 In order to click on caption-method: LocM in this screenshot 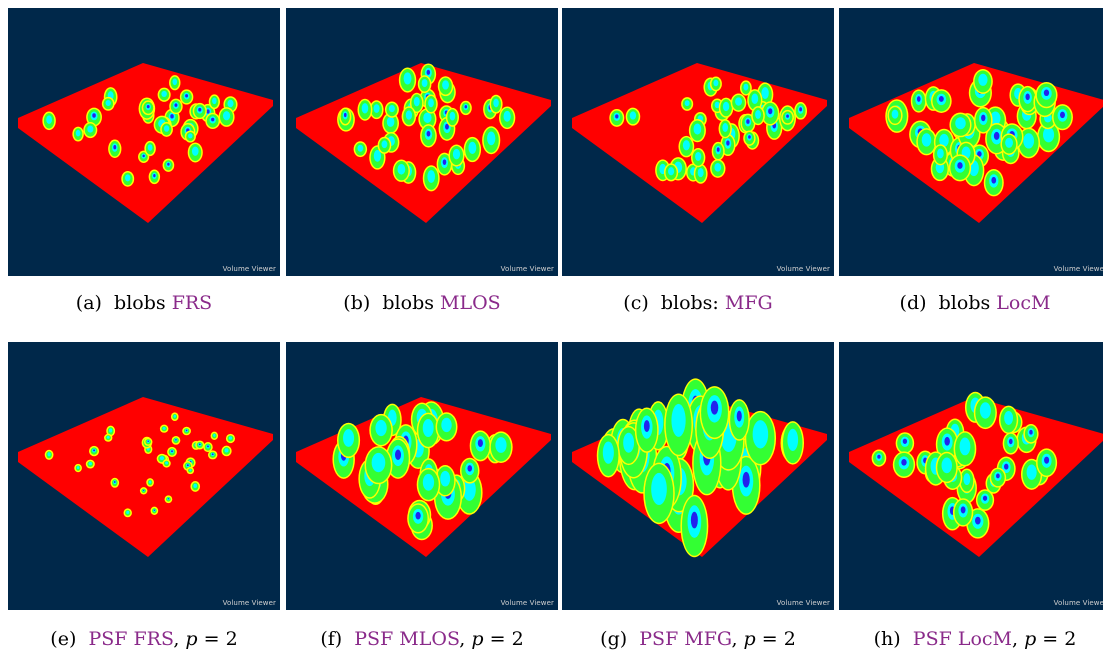, I will do `click(1023, 303)`.